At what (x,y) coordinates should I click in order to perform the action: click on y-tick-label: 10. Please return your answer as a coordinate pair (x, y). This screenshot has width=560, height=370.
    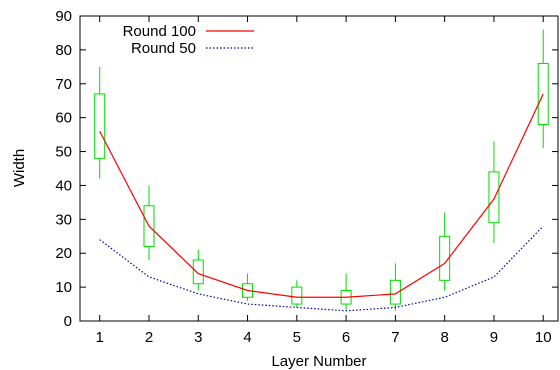
    Looking at the image, I should click on (63, 287).